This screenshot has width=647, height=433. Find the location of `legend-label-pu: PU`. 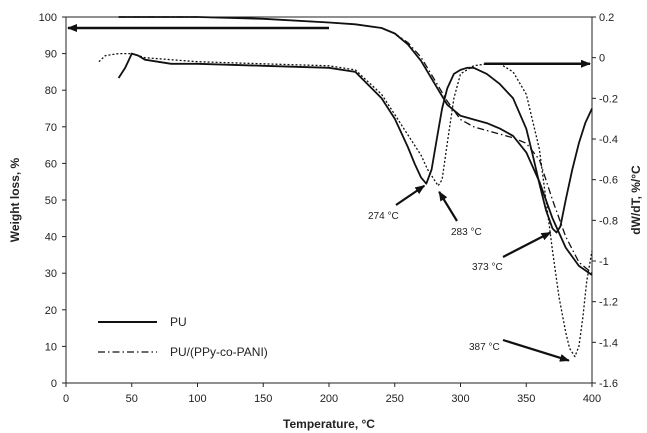

legend-label-pu: PU is located at coordinates (178, 322).